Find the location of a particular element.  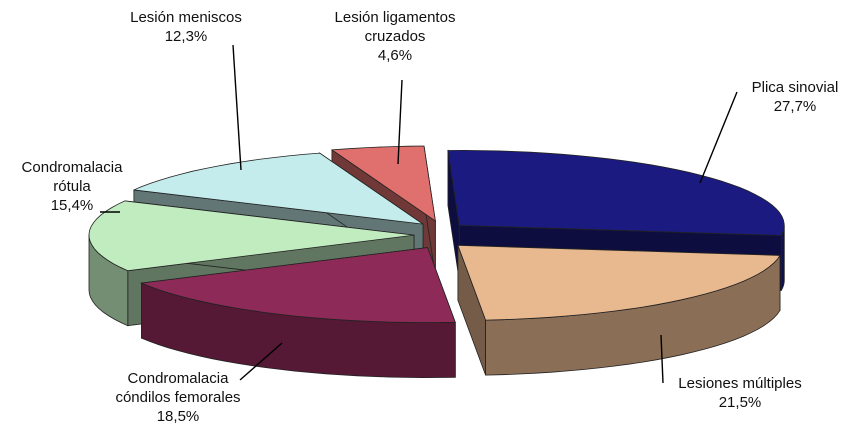

slice-category-label: cruzados is located at coordinates (395, 36).